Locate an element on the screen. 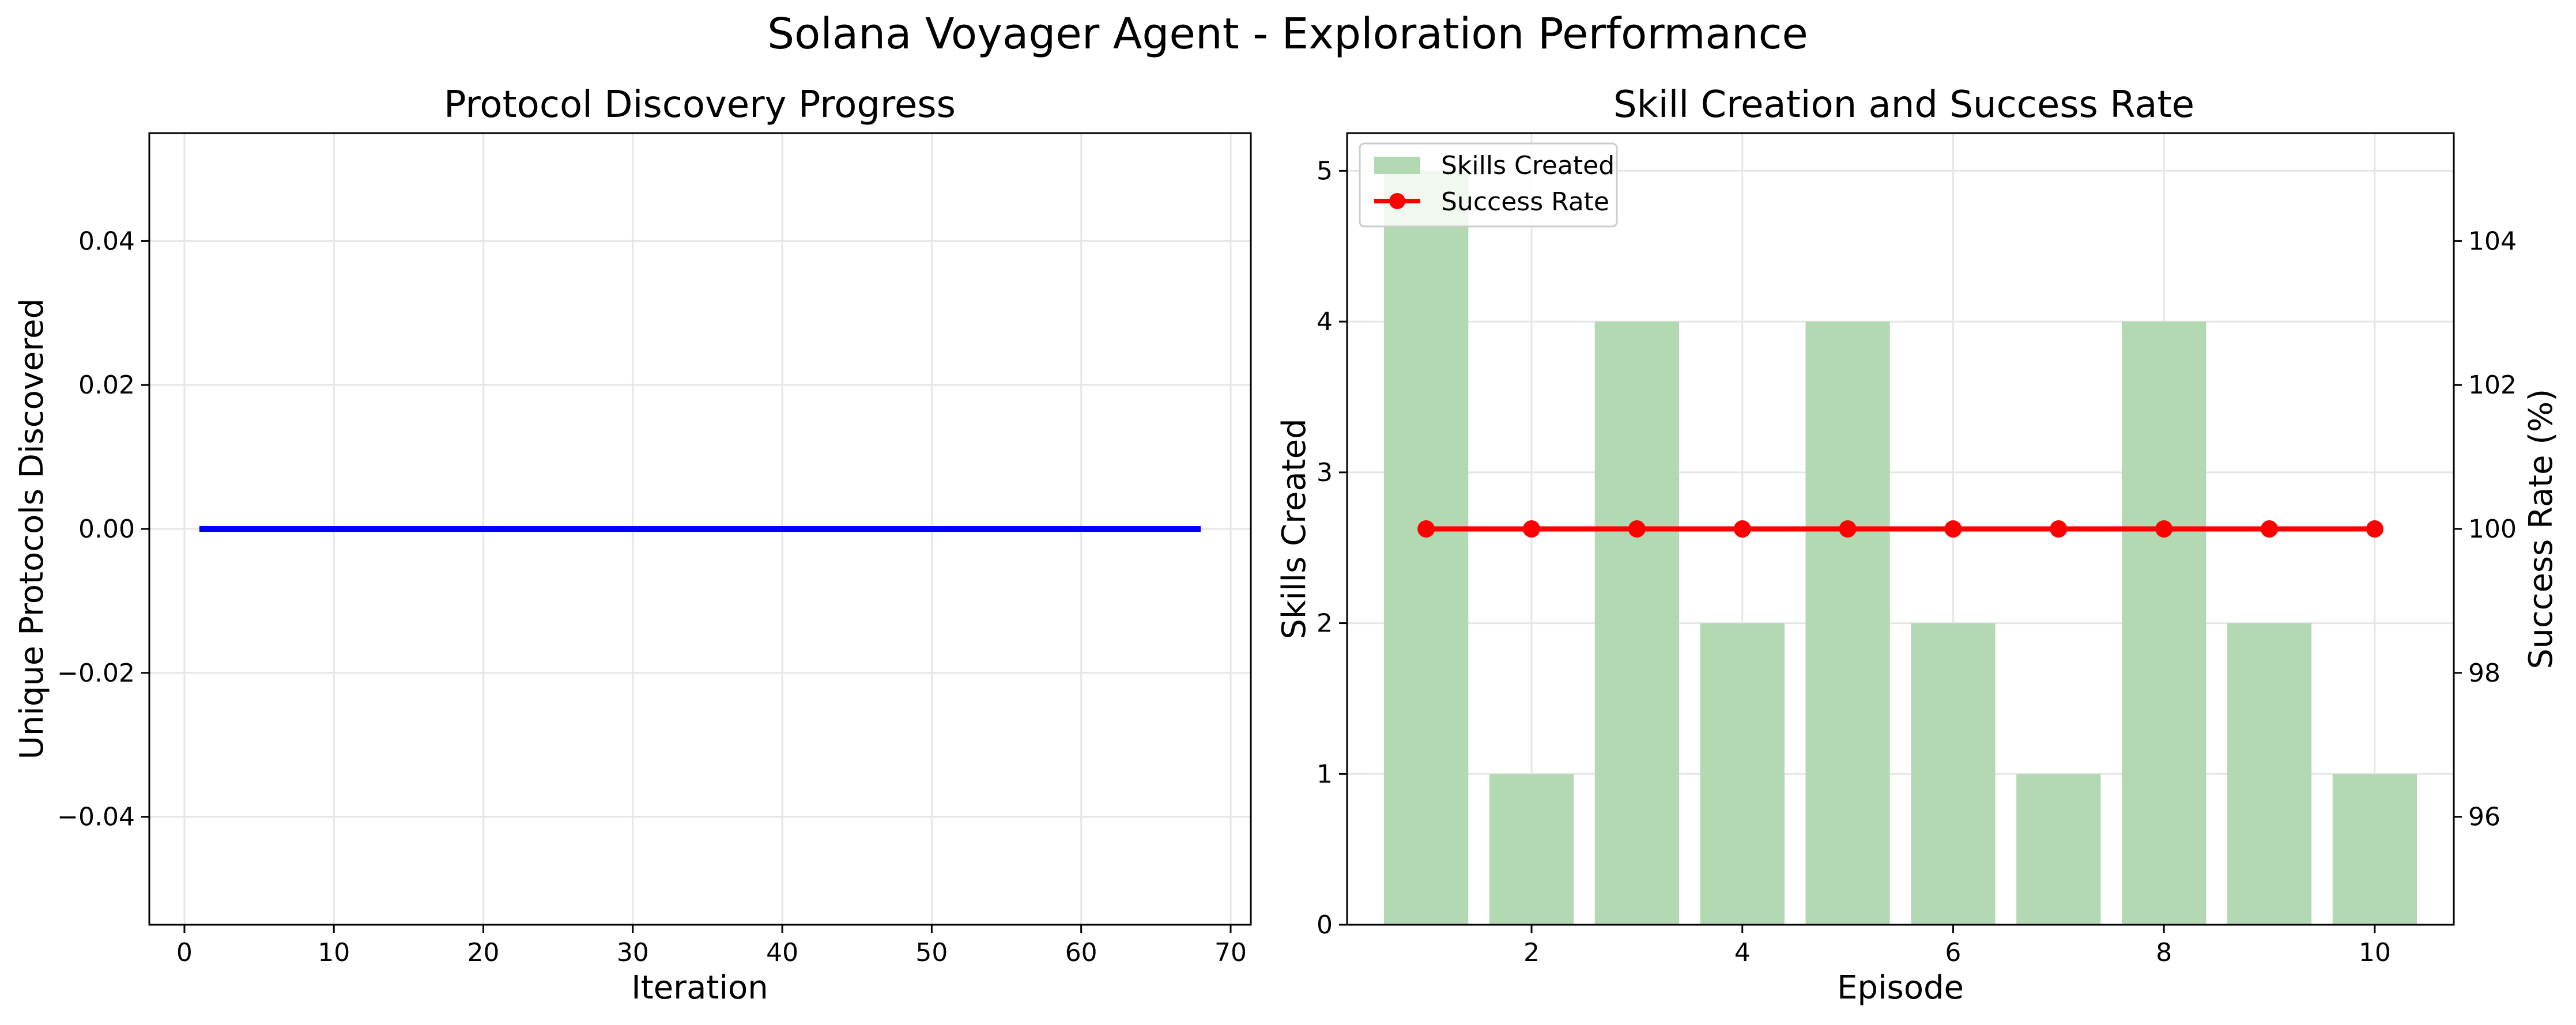 The height and width of the screenshot is (1025, 2576). success-rate-line is located at coordinates (1900, 529).